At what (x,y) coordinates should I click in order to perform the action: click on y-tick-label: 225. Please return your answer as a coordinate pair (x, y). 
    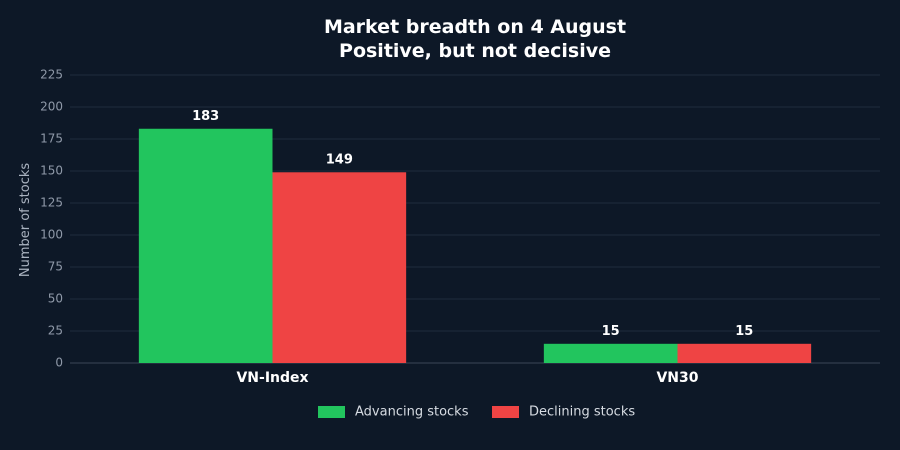
    Looking at the image, I should click on (51, 75).